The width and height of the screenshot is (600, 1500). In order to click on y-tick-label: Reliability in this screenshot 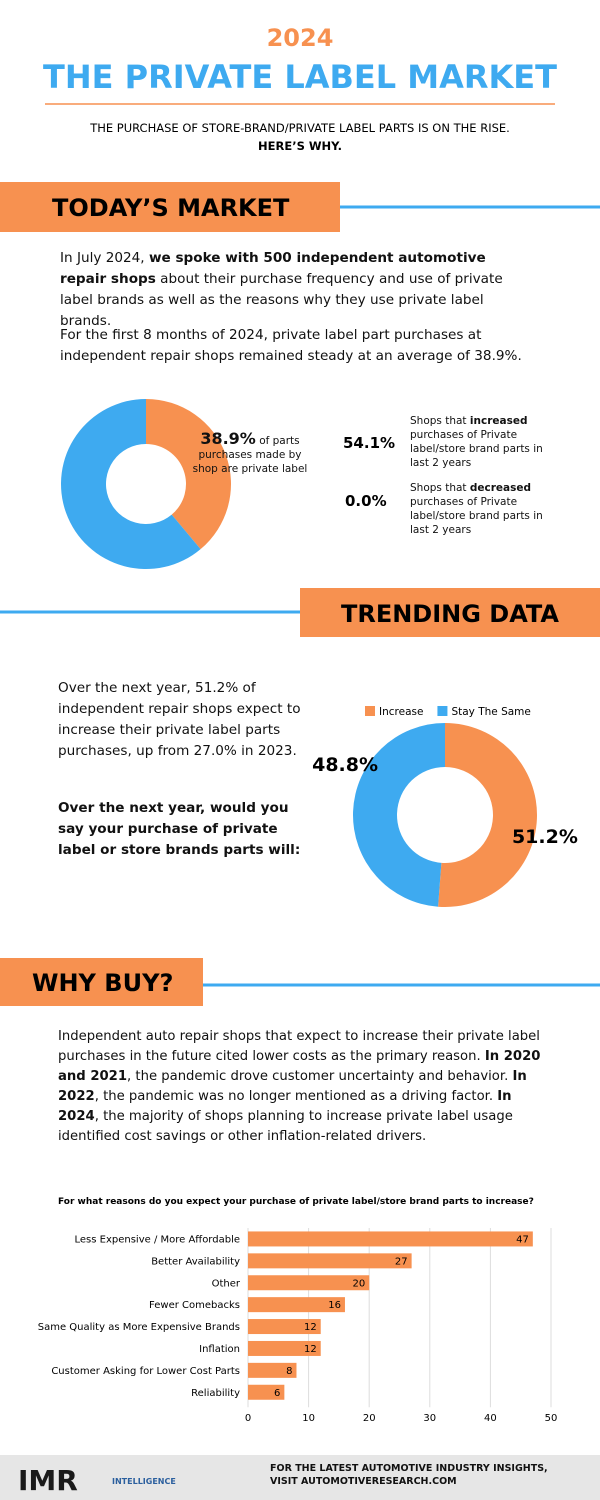, I will do `click(215, 1393)`.